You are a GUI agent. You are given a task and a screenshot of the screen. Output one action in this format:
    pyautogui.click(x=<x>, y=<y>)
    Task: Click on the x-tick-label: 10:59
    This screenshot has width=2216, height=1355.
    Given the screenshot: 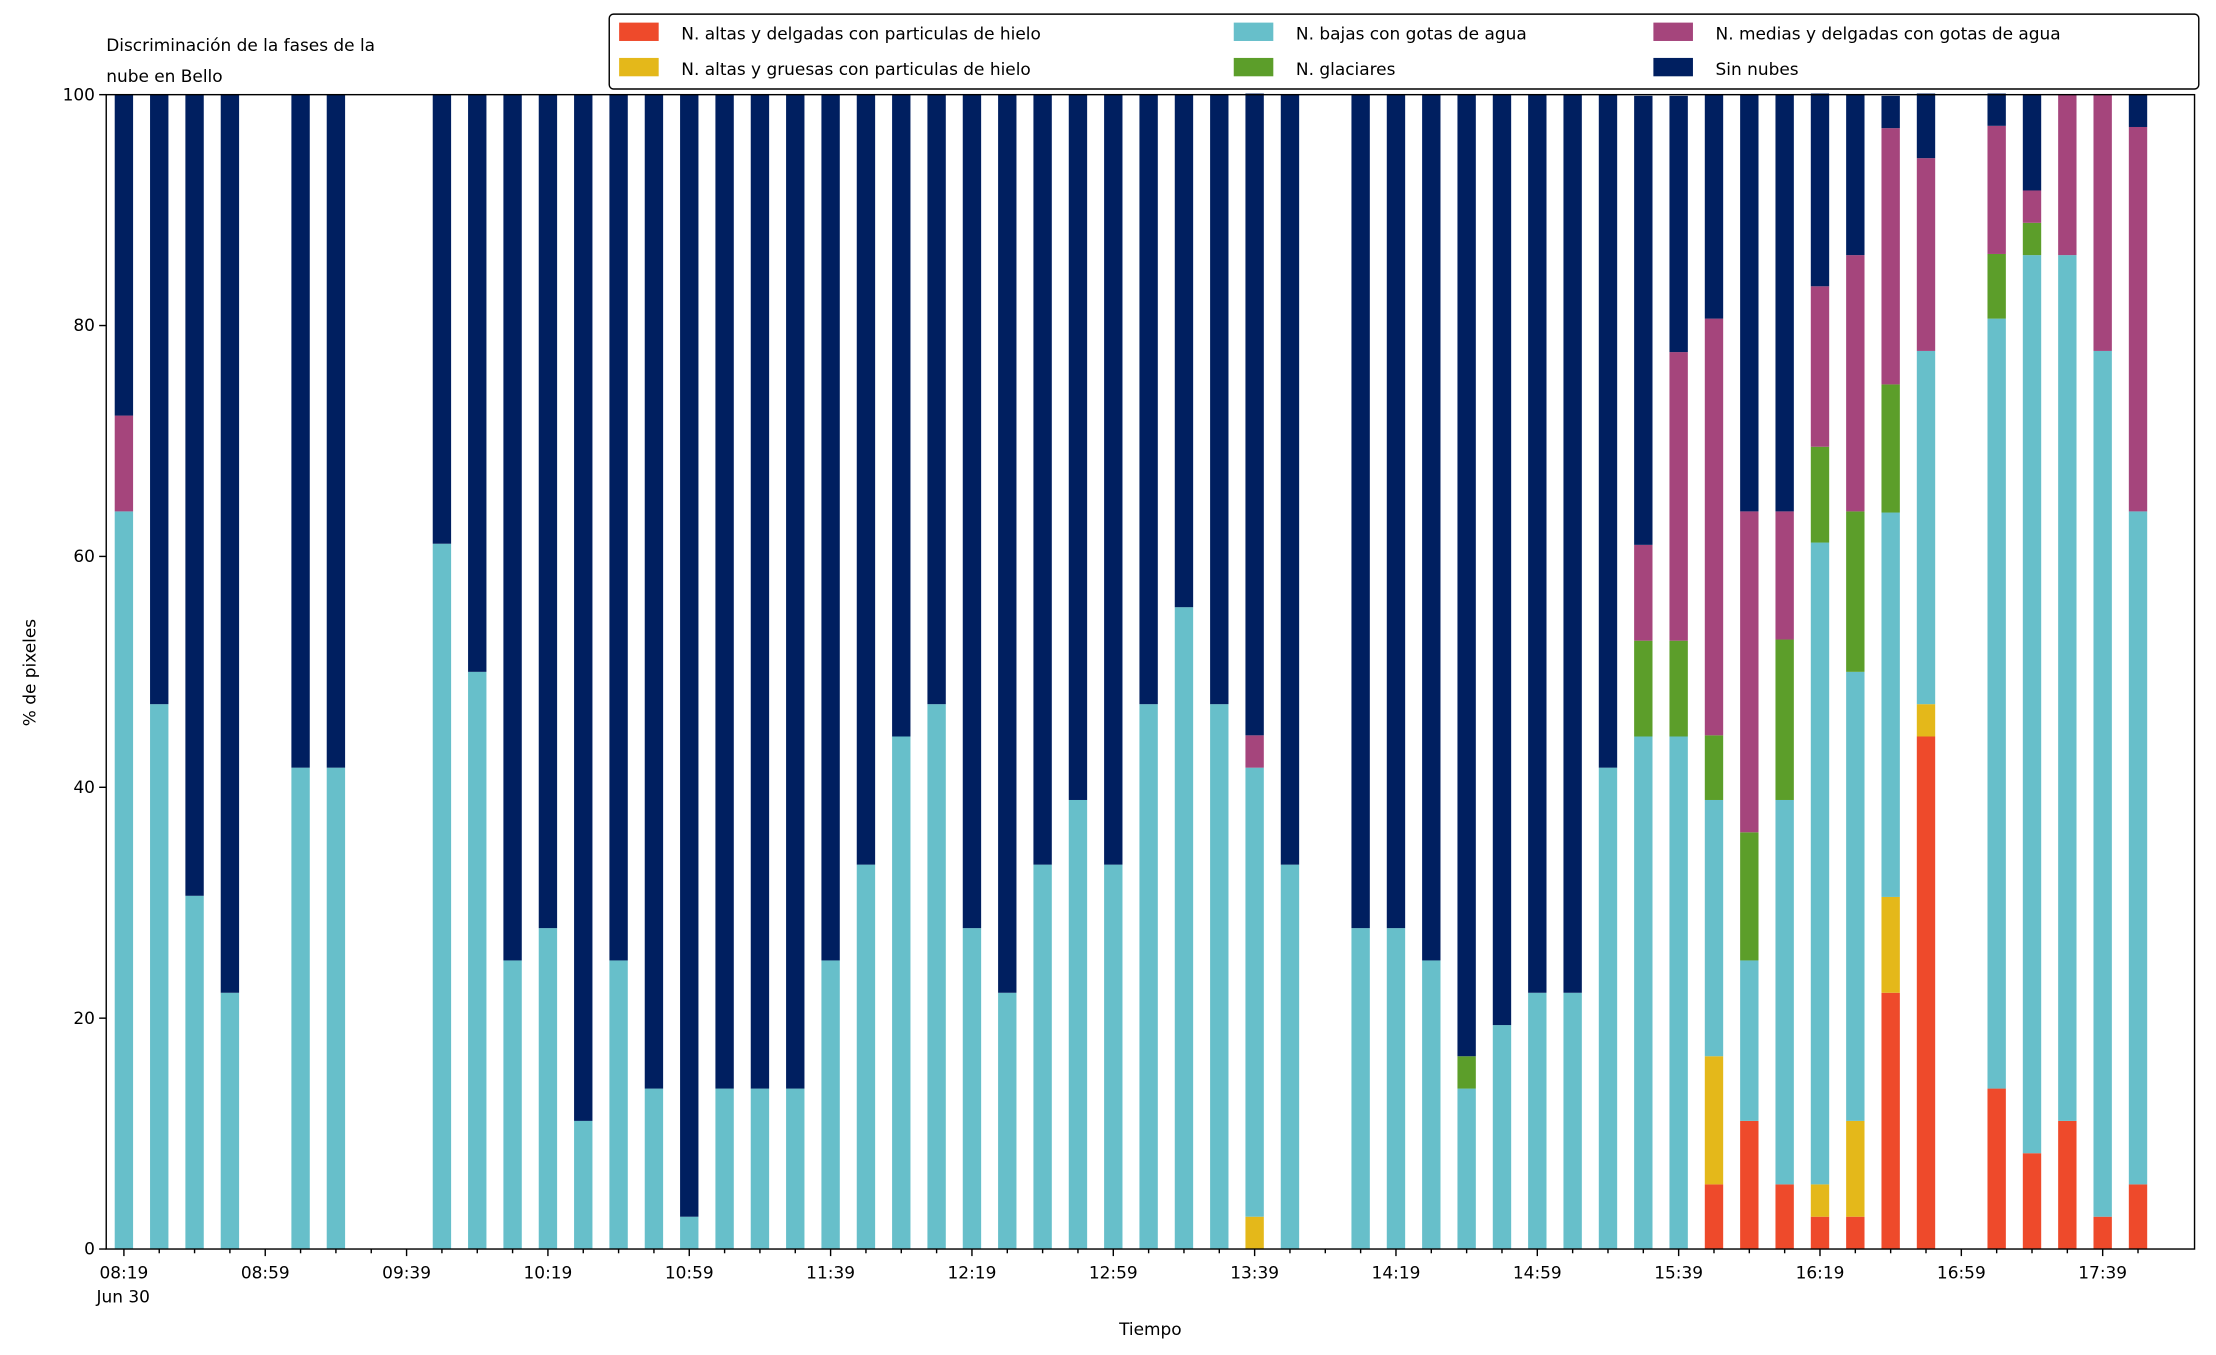 What is the action you would take?
    pyautogui.click(x=689, y=1273)
    